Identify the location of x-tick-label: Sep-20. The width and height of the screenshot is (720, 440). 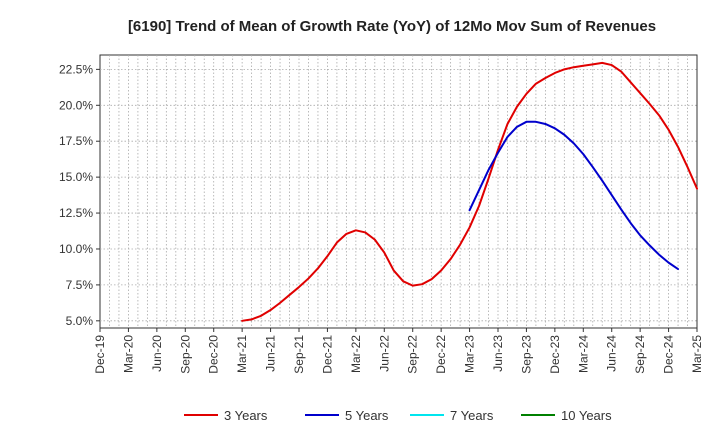
(185, 354).